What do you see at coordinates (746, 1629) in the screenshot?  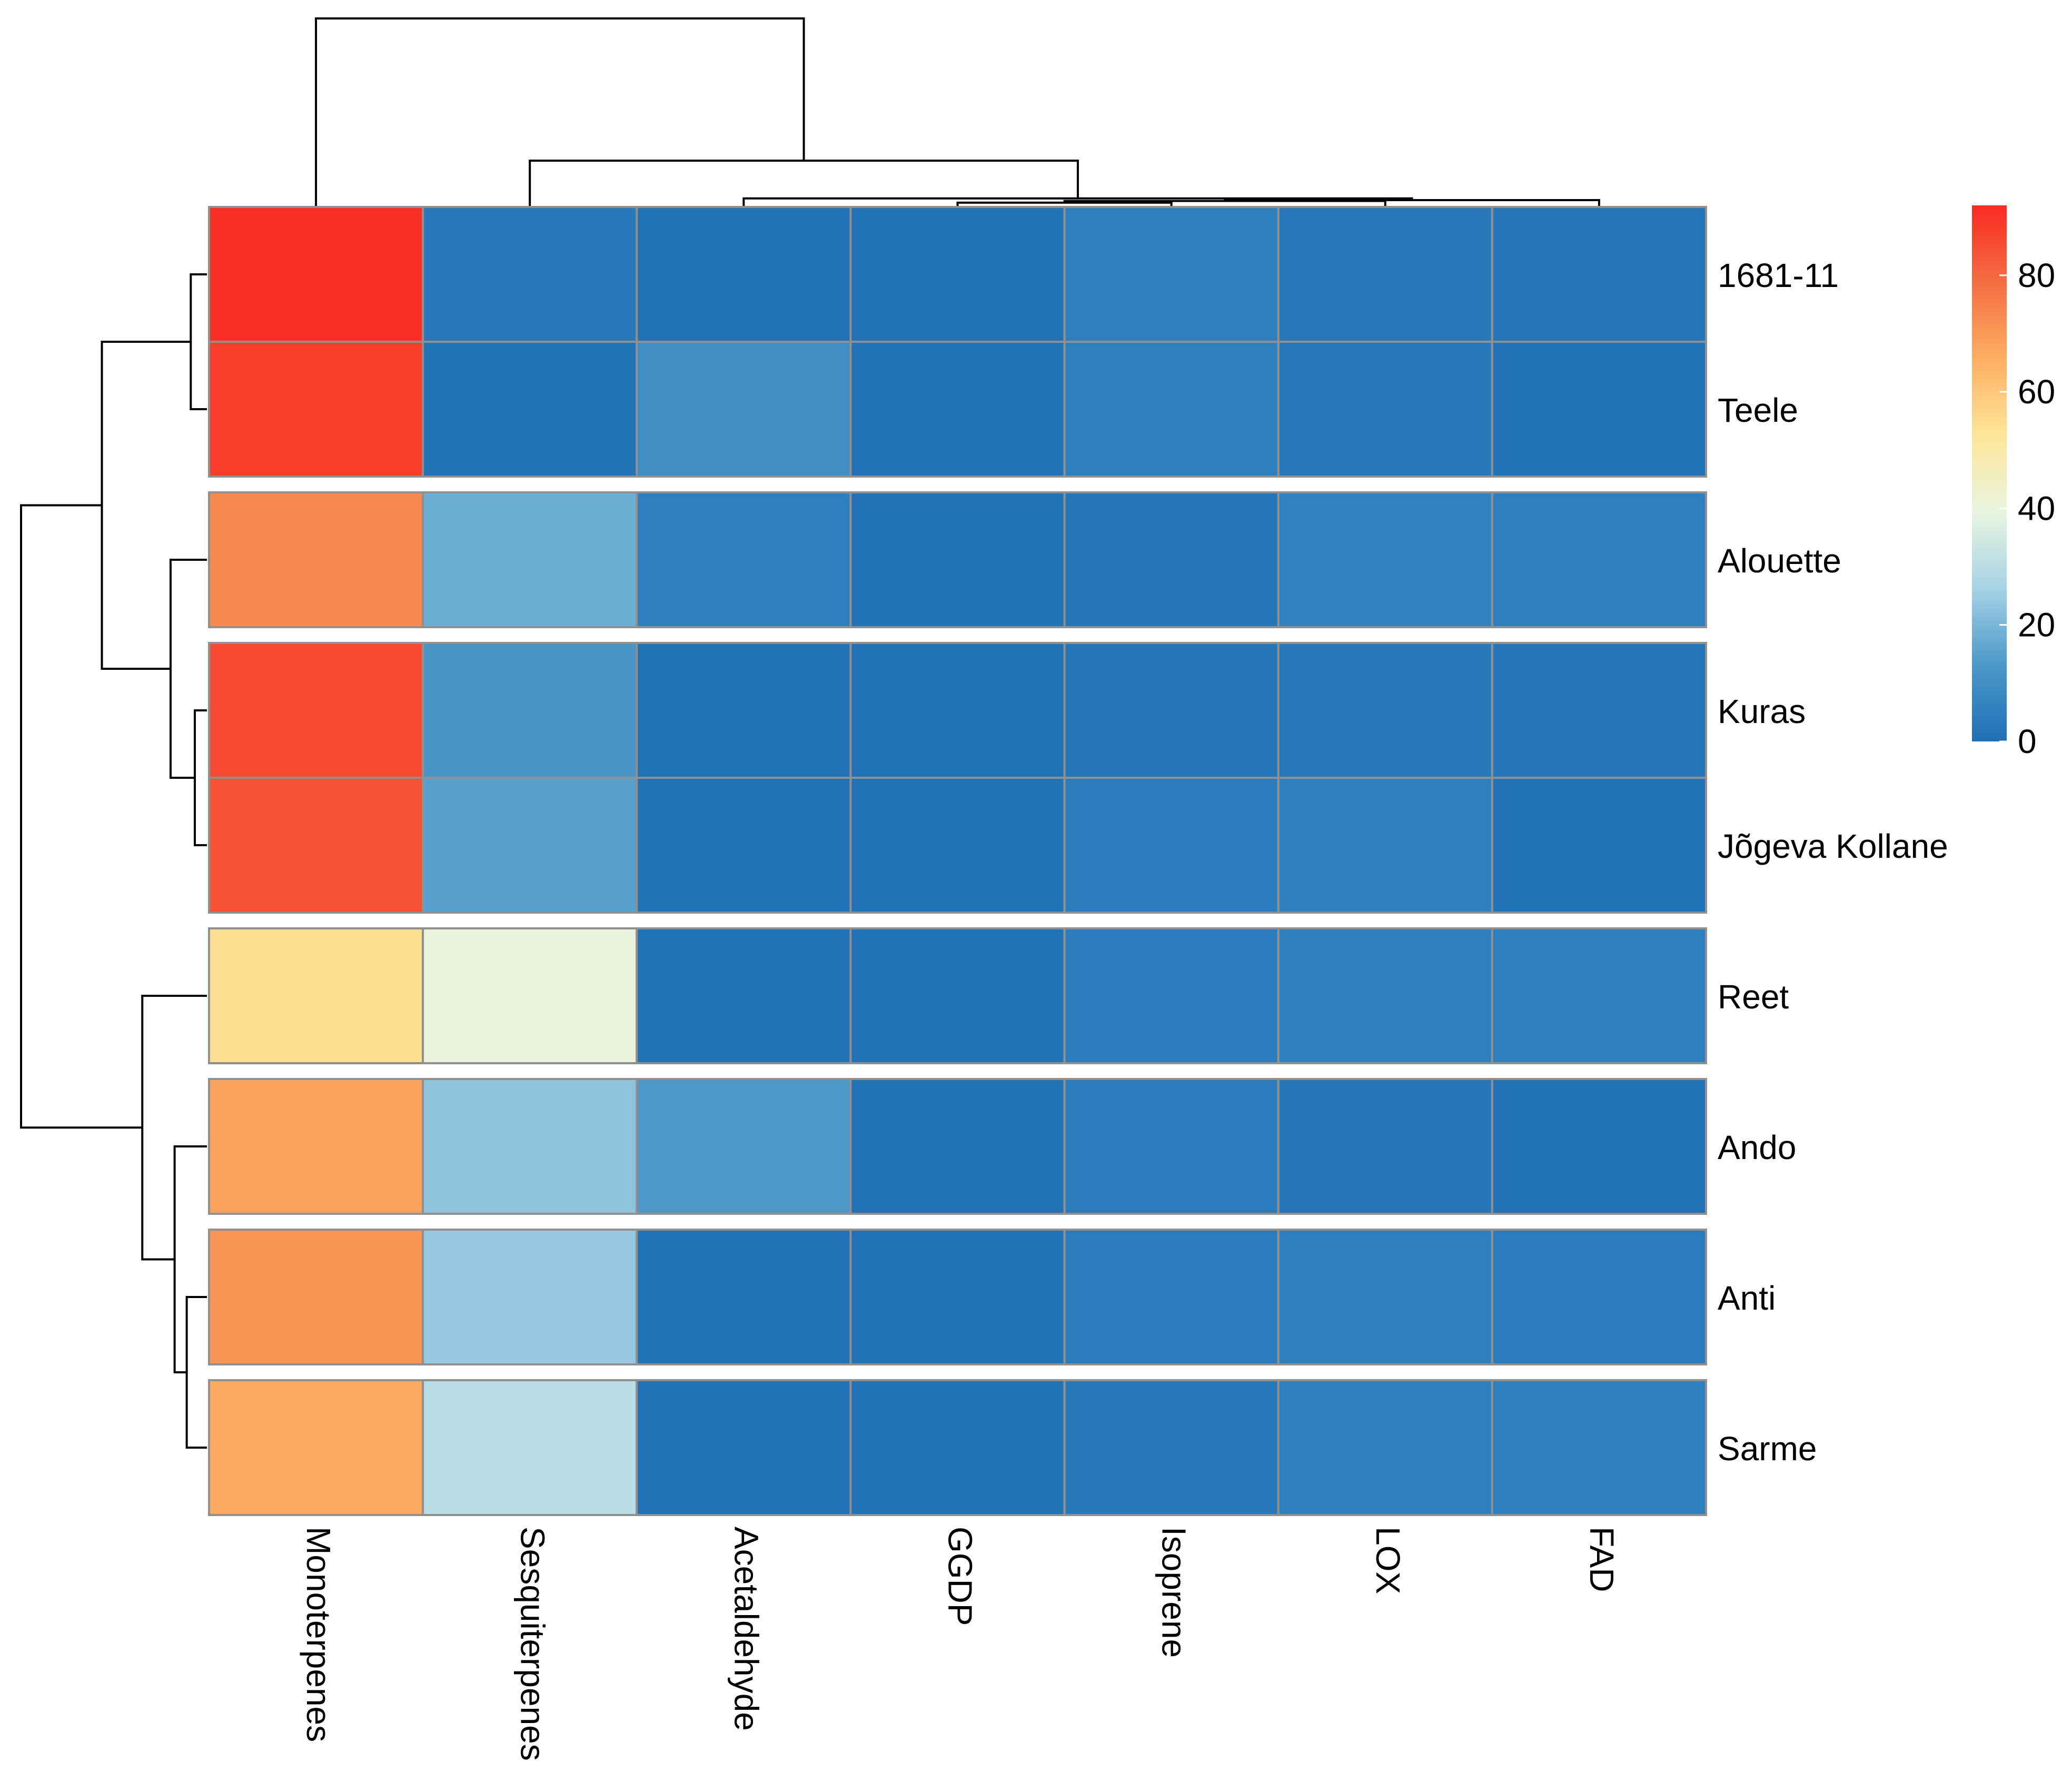 I see `col-label-acetaldehyde: Acetaldehyde` at bounding box center [746, 1629].